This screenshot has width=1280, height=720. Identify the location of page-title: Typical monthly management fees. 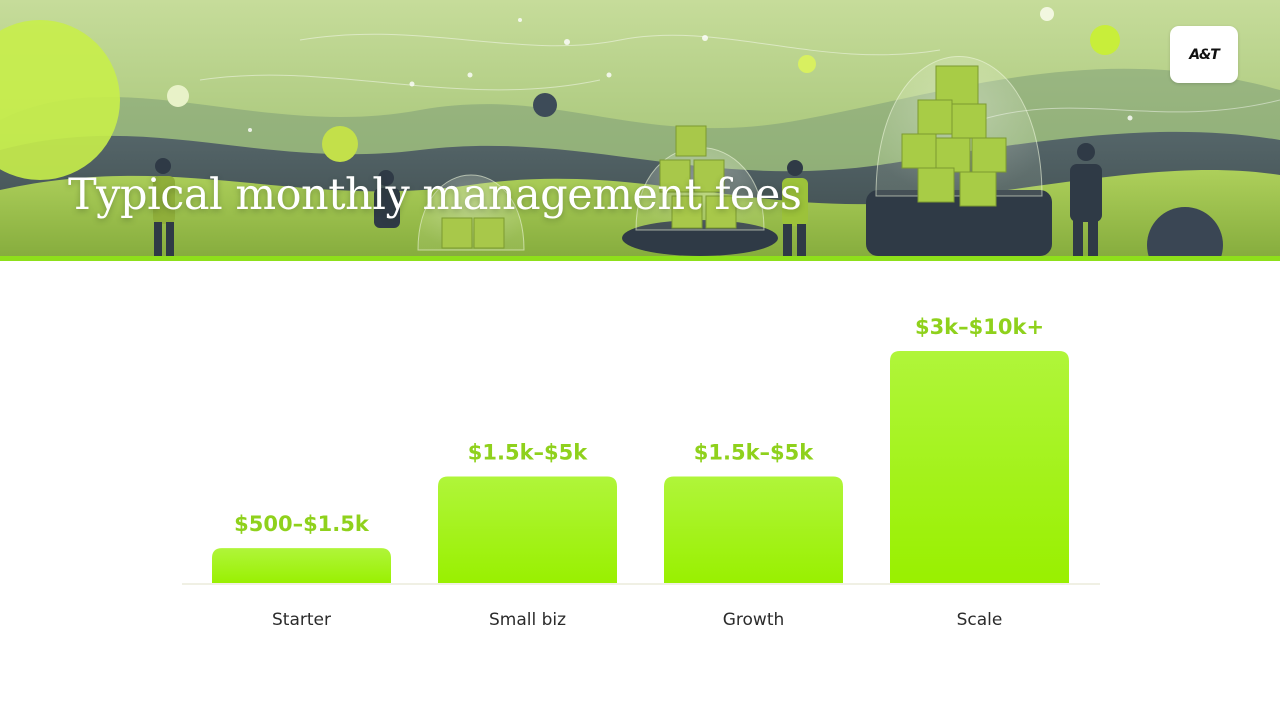
(435, 195).